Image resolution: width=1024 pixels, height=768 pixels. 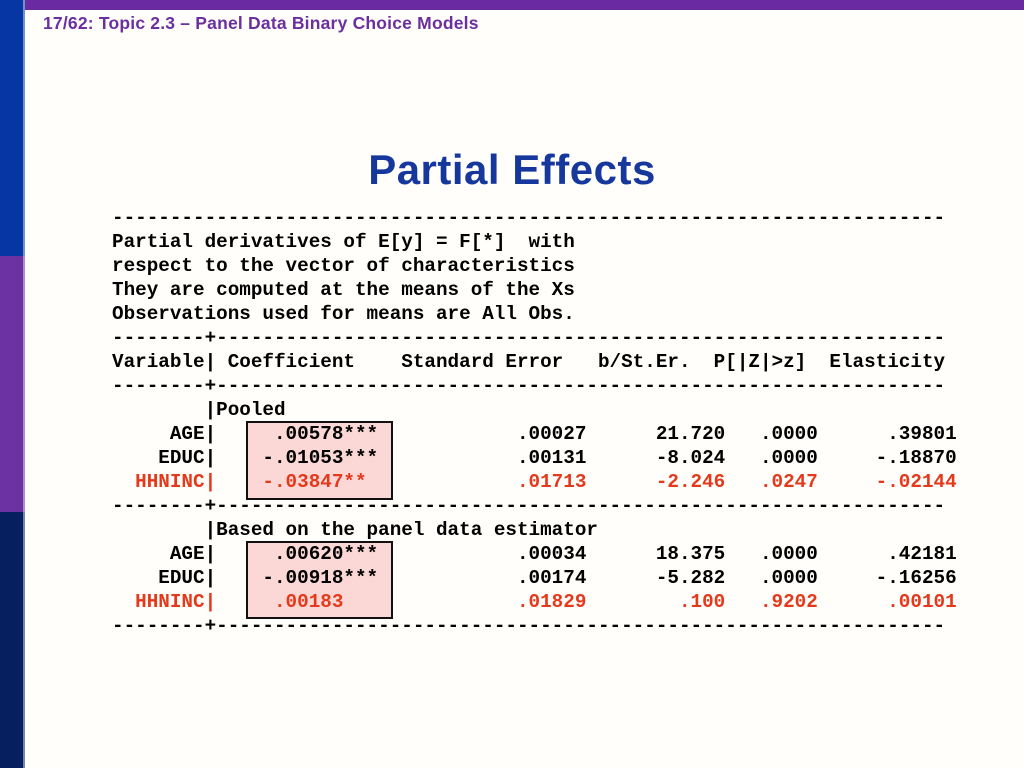 I want to click on listing-line: |Pooled, so click(x=199, y=410).